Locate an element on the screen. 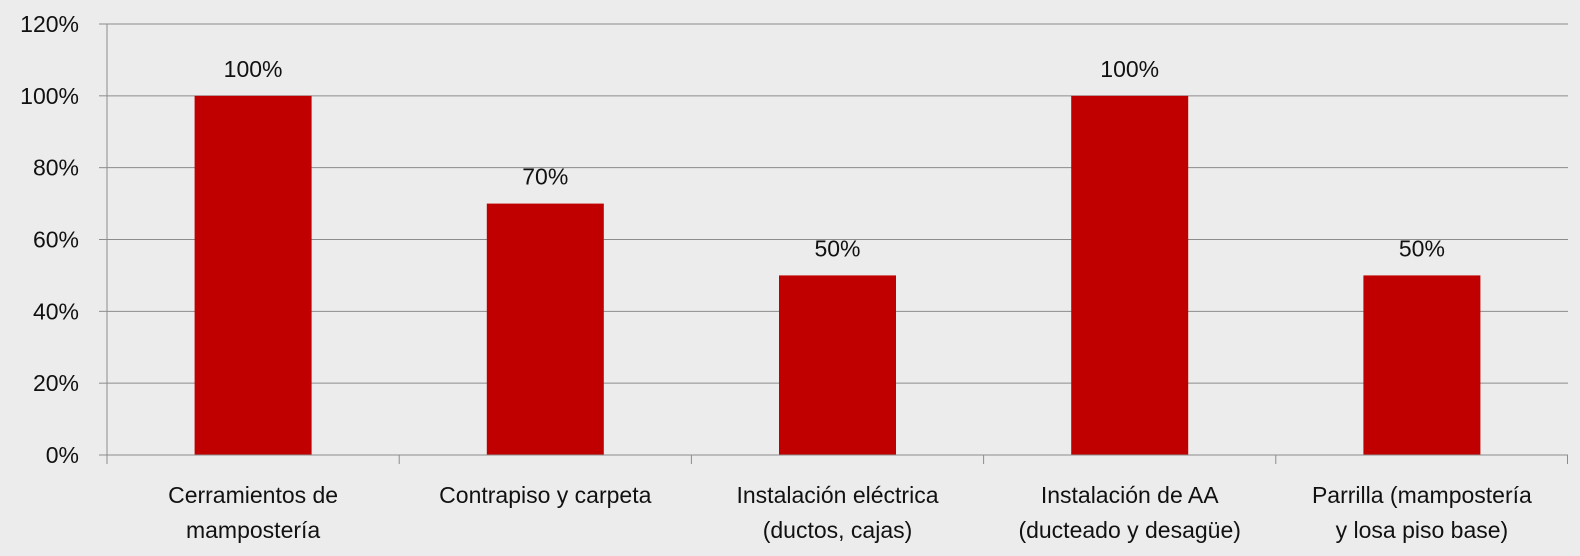 The width and height of the screenshot is (1580, 556). x-tick-label-line: Instalación de AA is located at coordinates (1130, 495).